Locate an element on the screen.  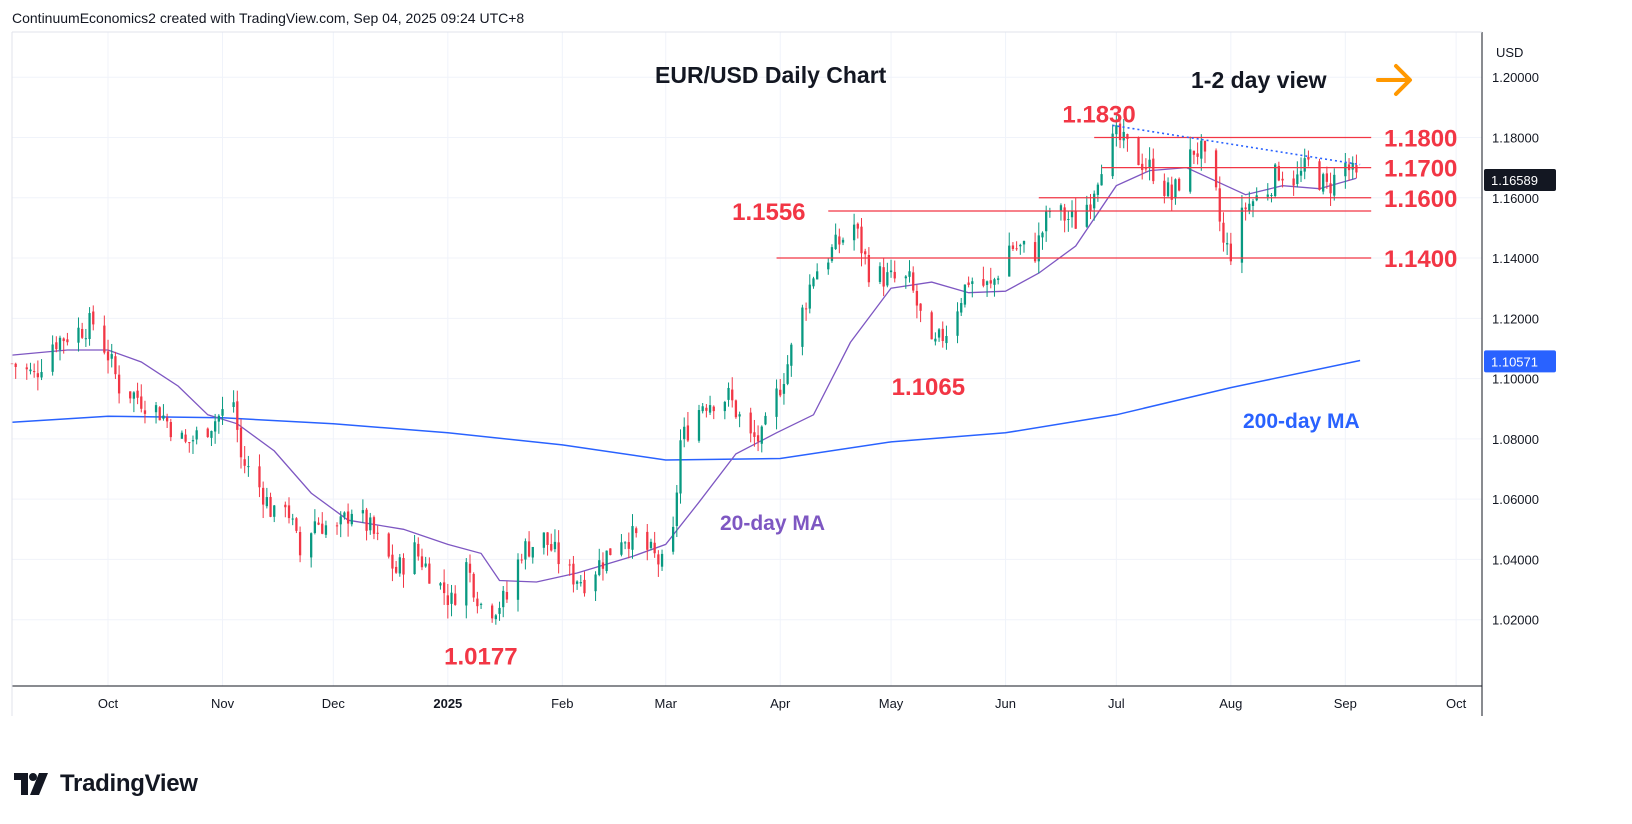
last-price-badge-bg is located at coordinates (1520, 180).